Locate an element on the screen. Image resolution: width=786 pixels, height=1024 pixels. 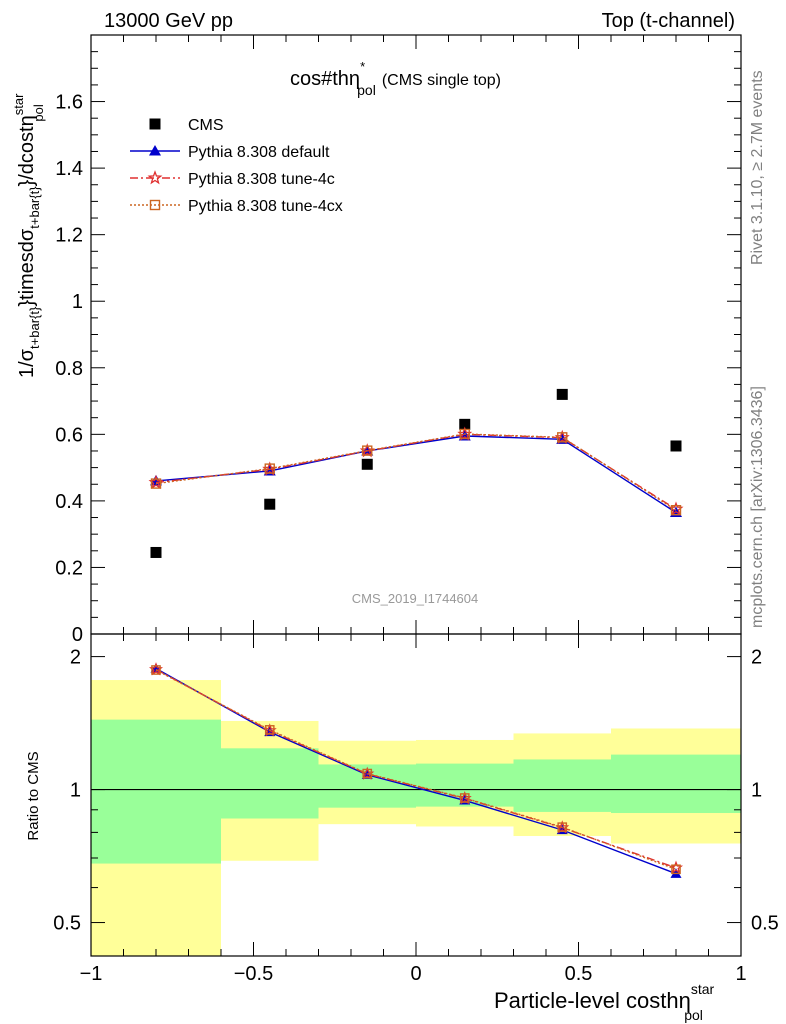
ratio-y-axis-label: Ratio to CMS is located at coordinates (33, 795).